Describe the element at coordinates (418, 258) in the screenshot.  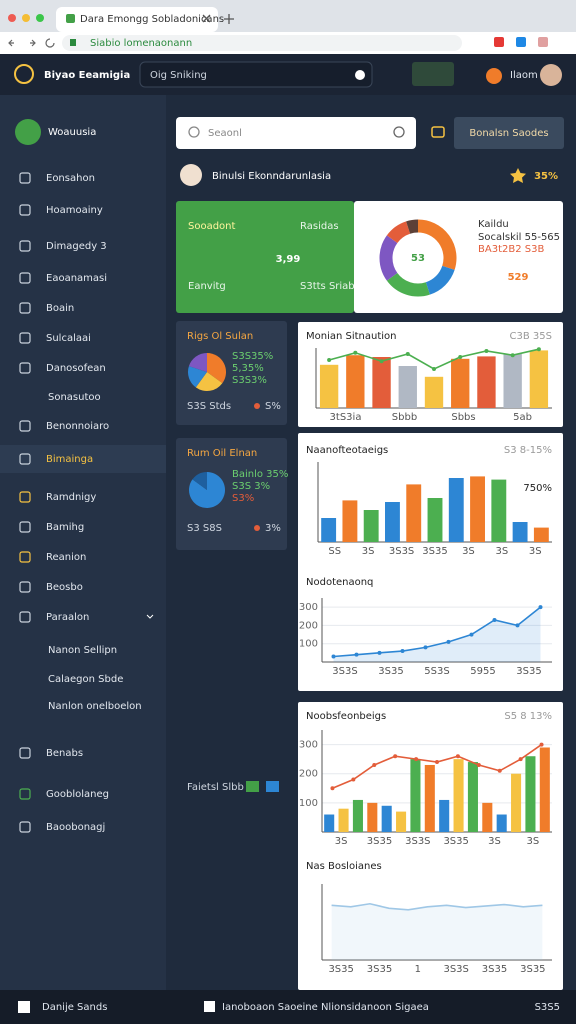
I see `donut-center: 53` at that location.